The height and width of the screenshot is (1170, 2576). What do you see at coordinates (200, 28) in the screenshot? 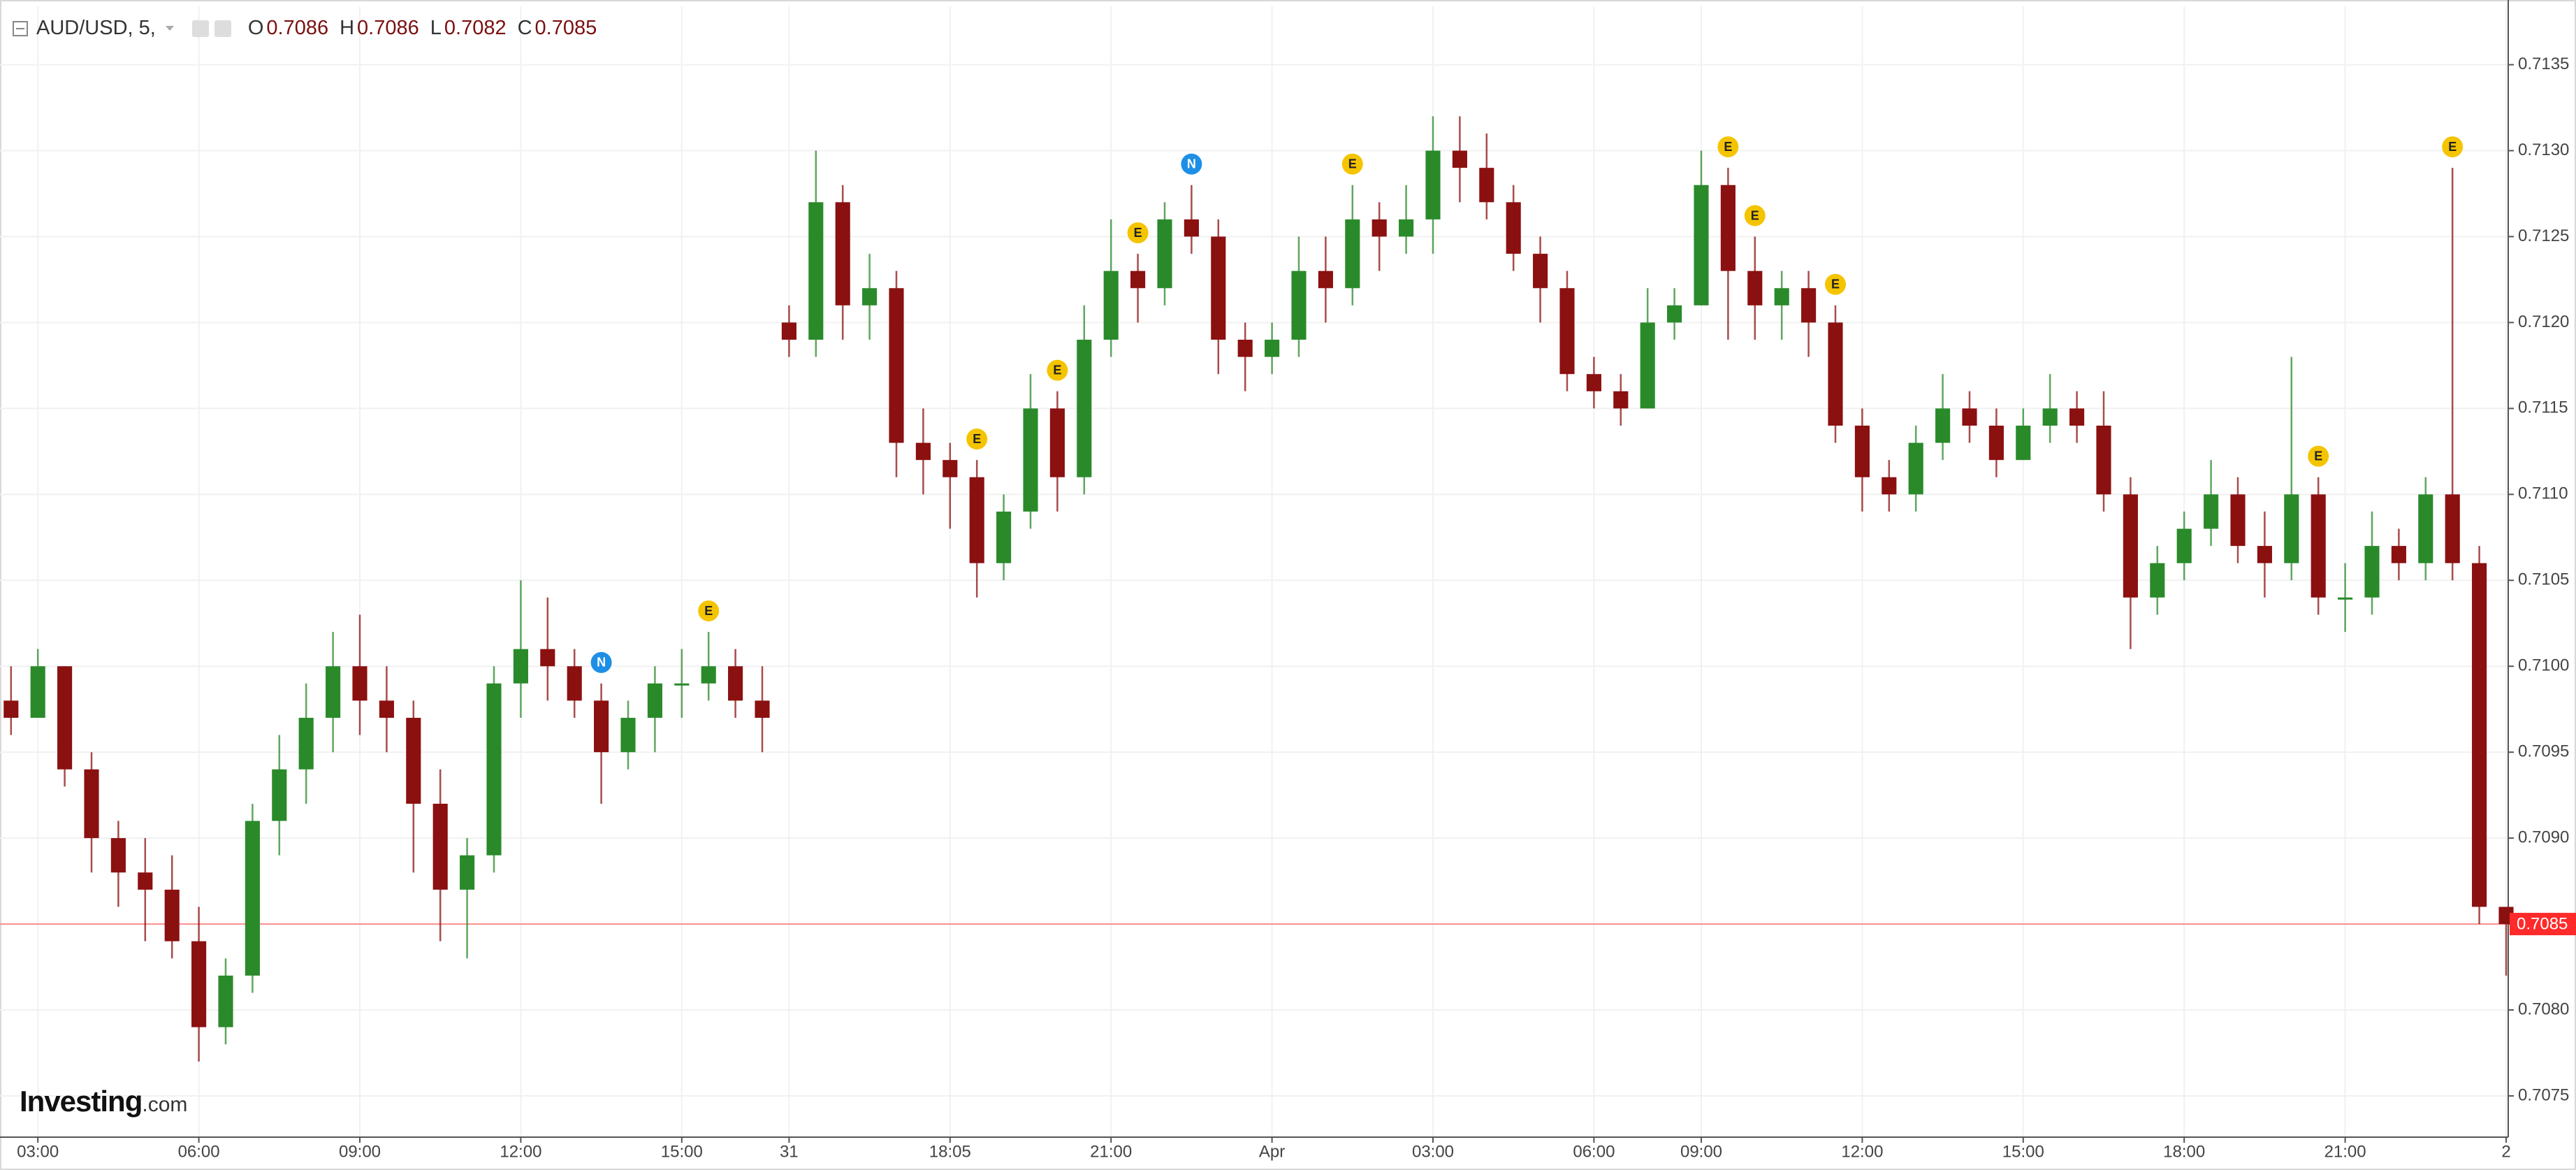
I see `visibility-button` at bounding box center [200, 28].